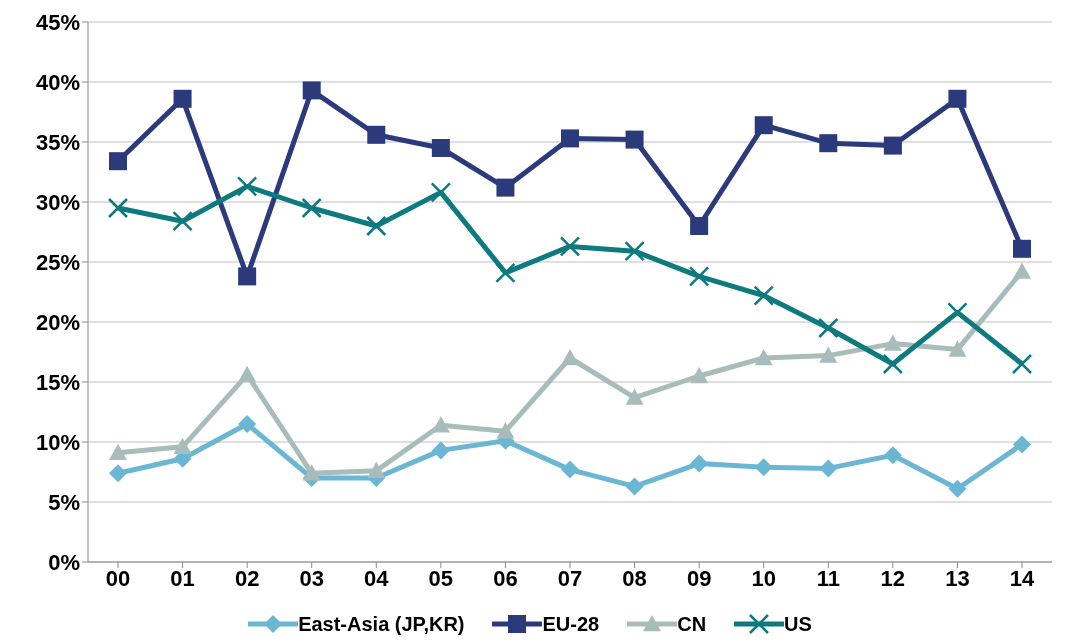 The image size is (1090, 644). What do you see at coordinates (570, 578) in the screenshot?
I see `x-tick-label: 07` at bounding box center [570, 578].